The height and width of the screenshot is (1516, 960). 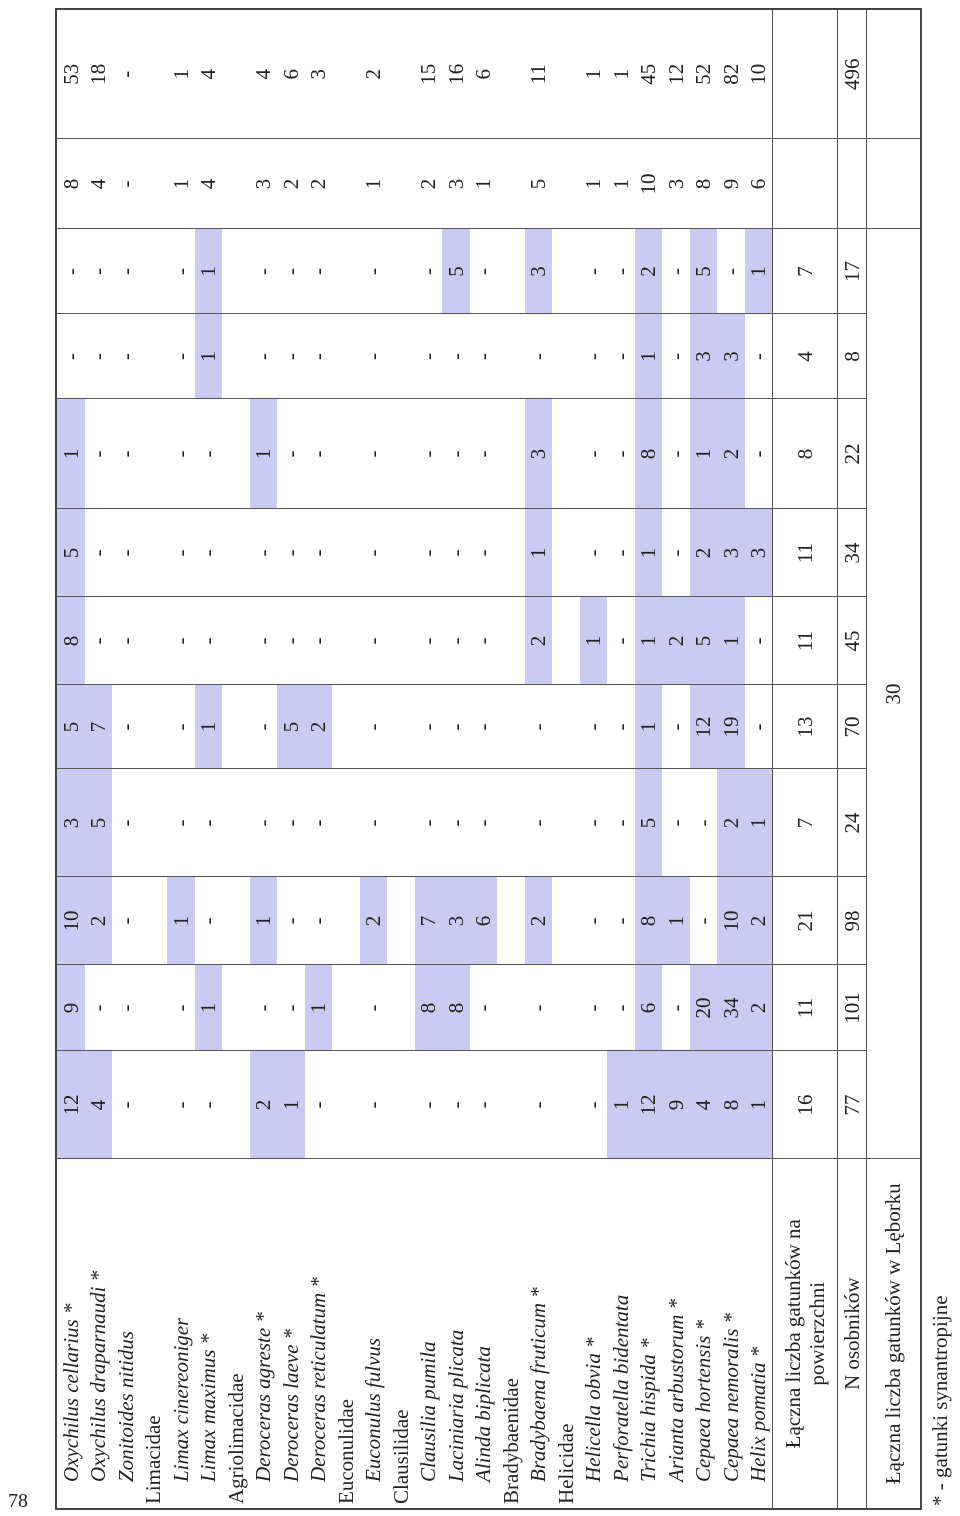 I want to click on table-row: Deroceras laeve * 1- - -5- - - - -2 6, so click(x=291, y=759).